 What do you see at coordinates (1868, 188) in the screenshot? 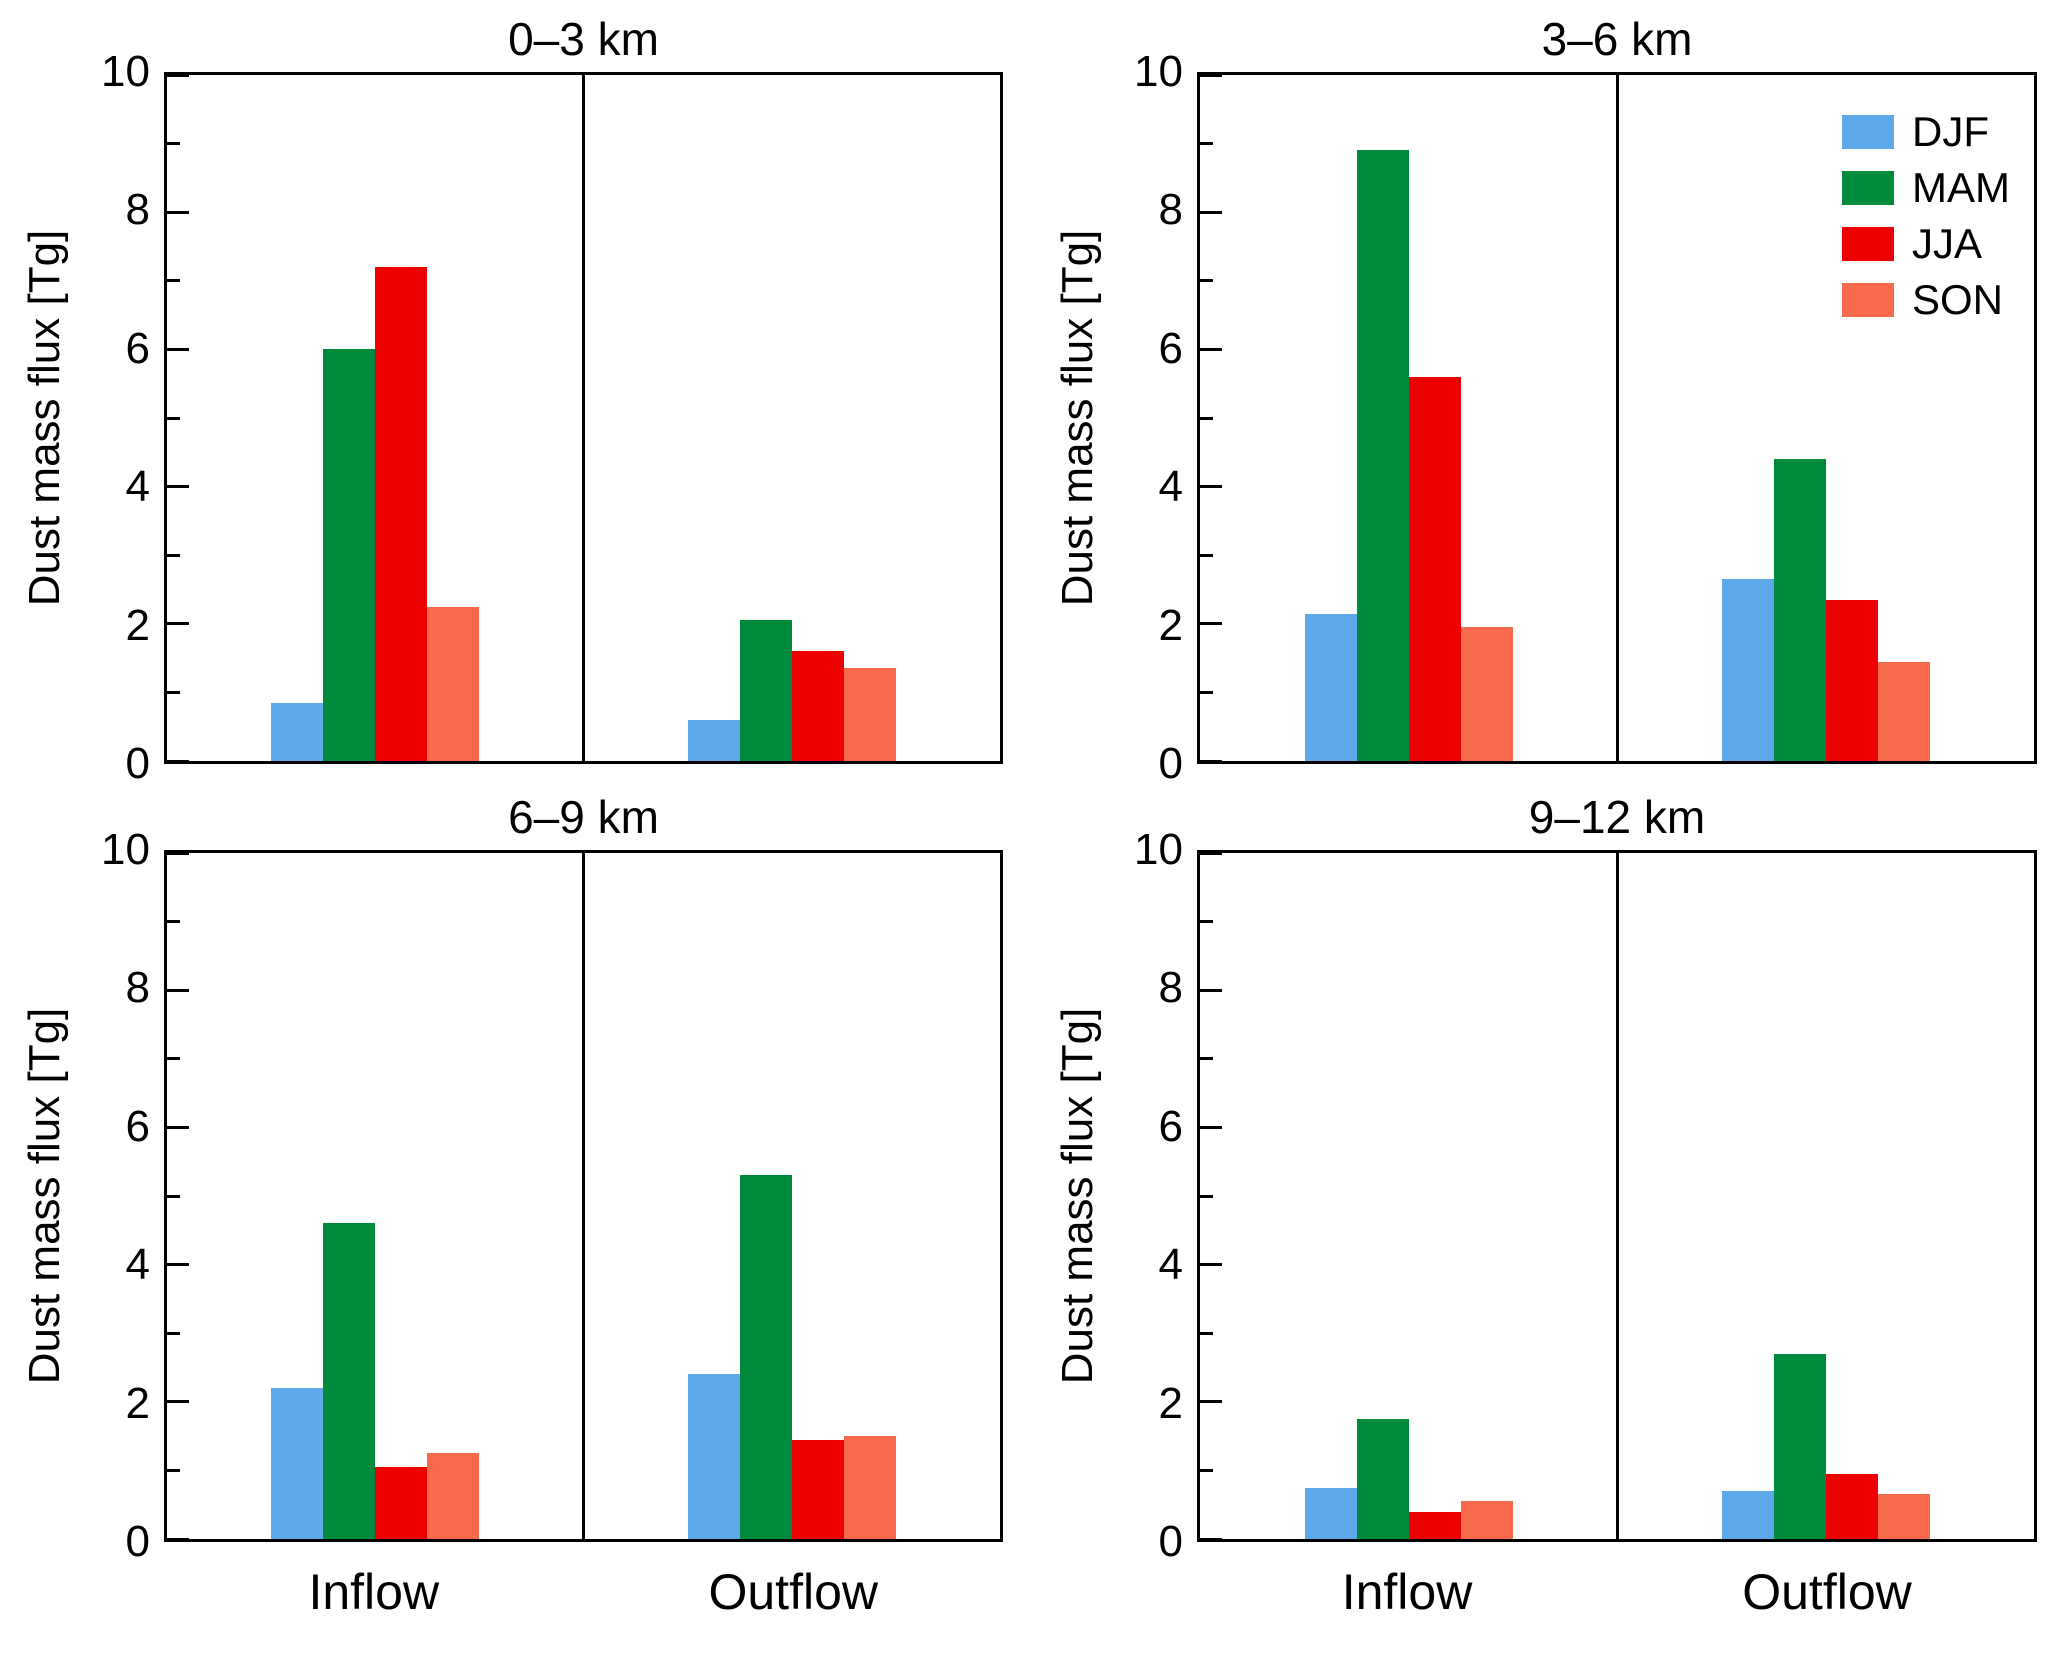
I see `legend-swatch-mam` at bounding box center [1868, 188].